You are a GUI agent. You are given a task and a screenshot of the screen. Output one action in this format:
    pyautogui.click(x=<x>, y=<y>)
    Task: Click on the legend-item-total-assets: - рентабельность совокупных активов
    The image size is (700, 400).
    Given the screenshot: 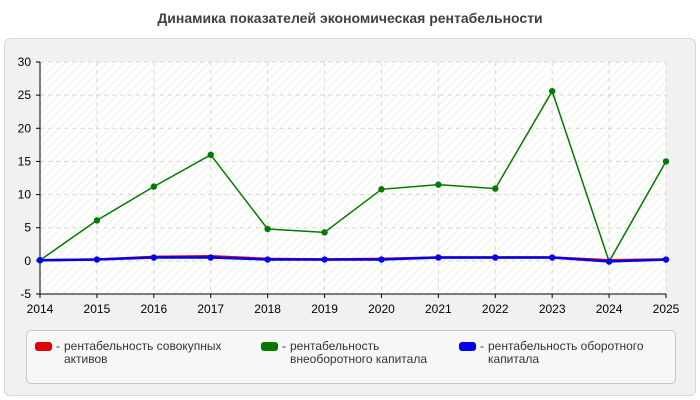 What is the action you would take?
    pyautogui.click(x=138, y=353)
    